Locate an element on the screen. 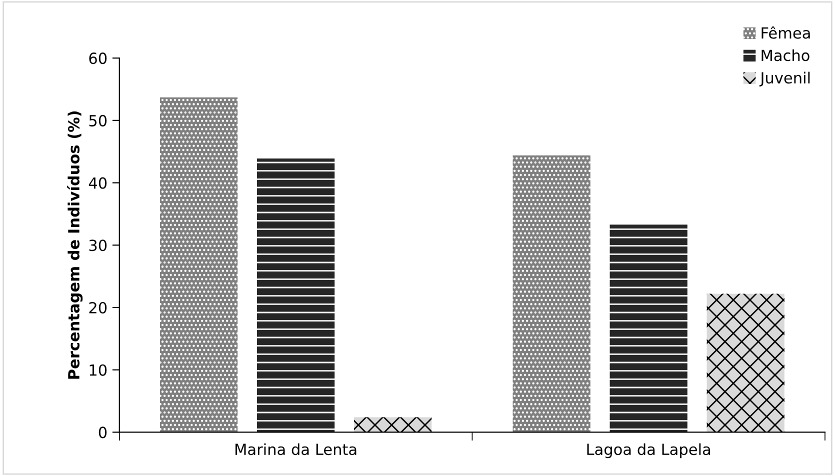 The image size is (835, 476). y-tick-label: 20 is located at coordinates (98, 308).